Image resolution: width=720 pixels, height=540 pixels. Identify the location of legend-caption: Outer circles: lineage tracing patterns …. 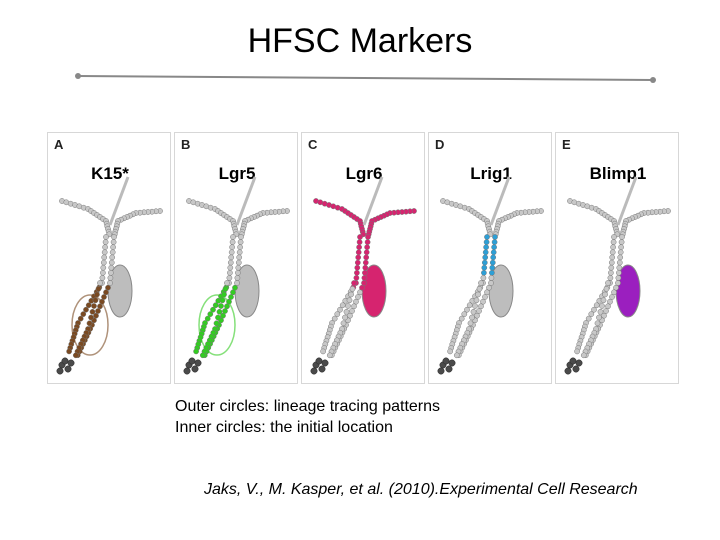
(307, 417).